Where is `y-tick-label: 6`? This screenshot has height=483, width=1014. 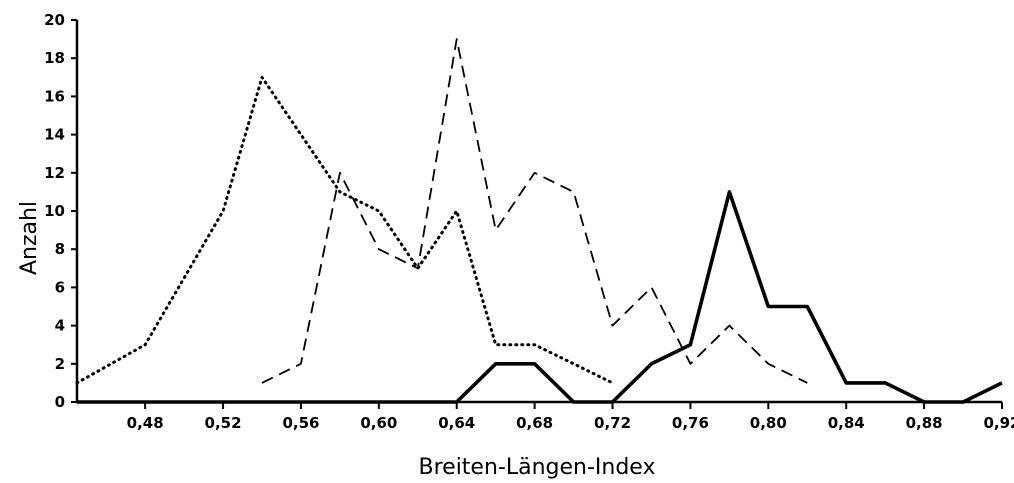 y-tick-label: 6 is located at coordinates (60, 287).